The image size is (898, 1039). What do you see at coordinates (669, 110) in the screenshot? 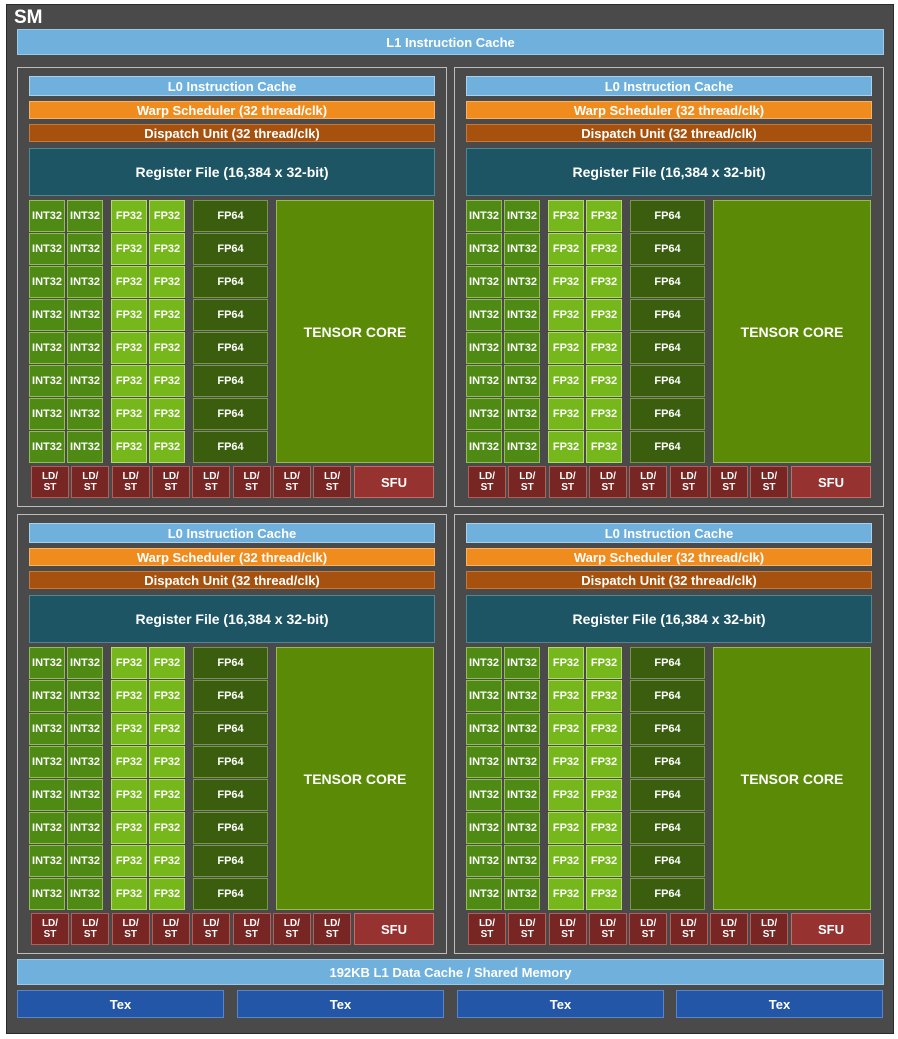
I see `warp-scheduler: Warp Scheduler (32 thread/clk)` at bounding box center [669, 110].